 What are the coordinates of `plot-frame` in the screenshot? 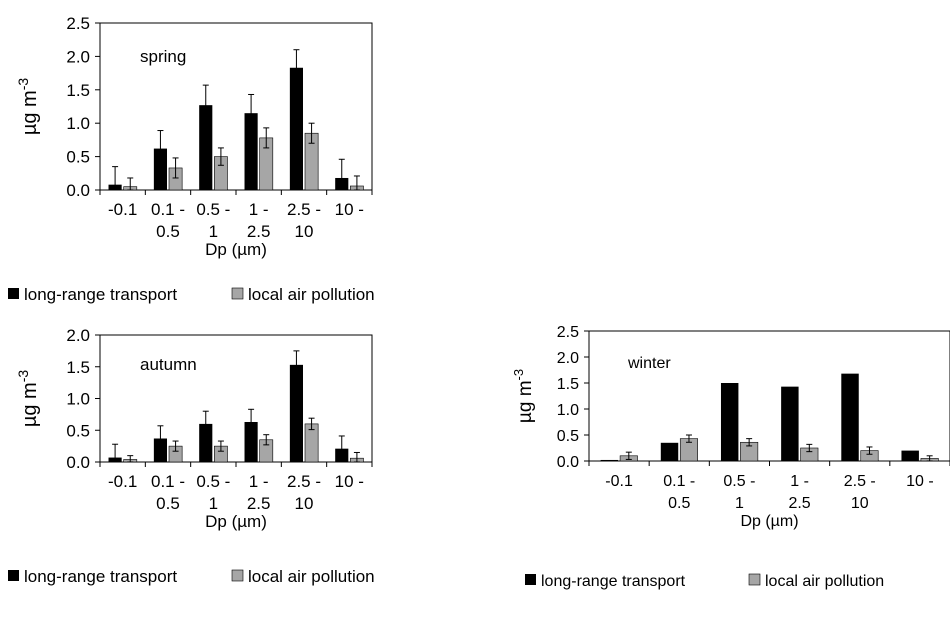 It's located at (769, 396).